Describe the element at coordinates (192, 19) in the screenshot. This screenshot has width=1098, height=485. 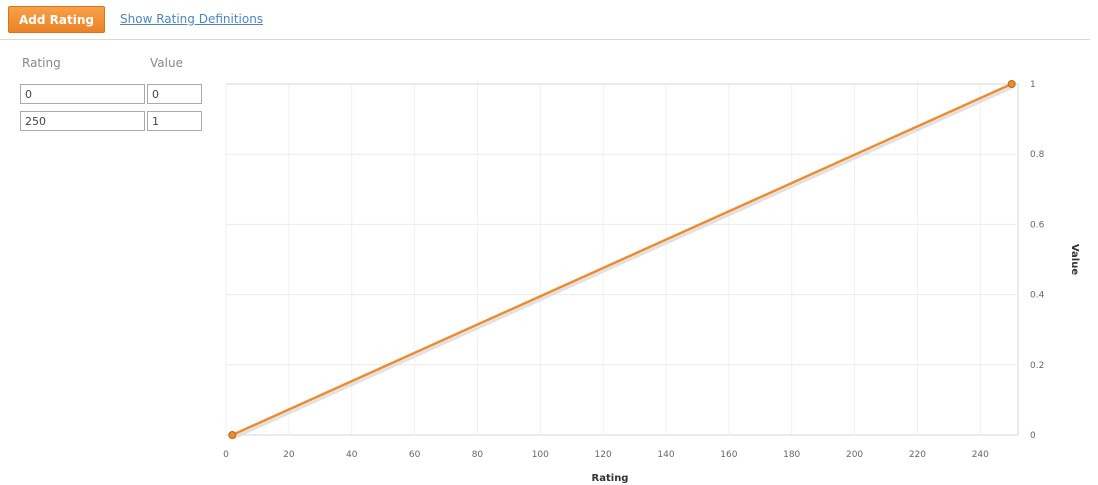
I see `show-rating-definitions-link: Show Rating Definitions` at that location.